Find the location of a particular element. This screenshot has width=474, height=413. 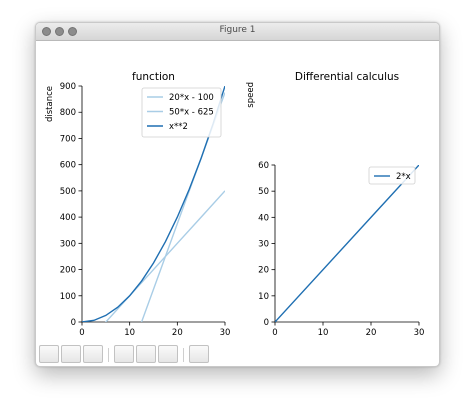

chart-title: Differential calculus is located at coordinates (347, 77).